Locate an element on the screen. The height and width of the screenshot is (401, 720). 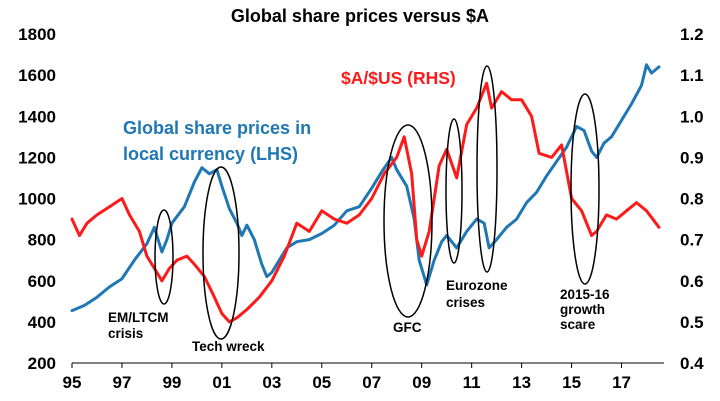
x-tick-label: 07 is located at coordinates (371, 382).